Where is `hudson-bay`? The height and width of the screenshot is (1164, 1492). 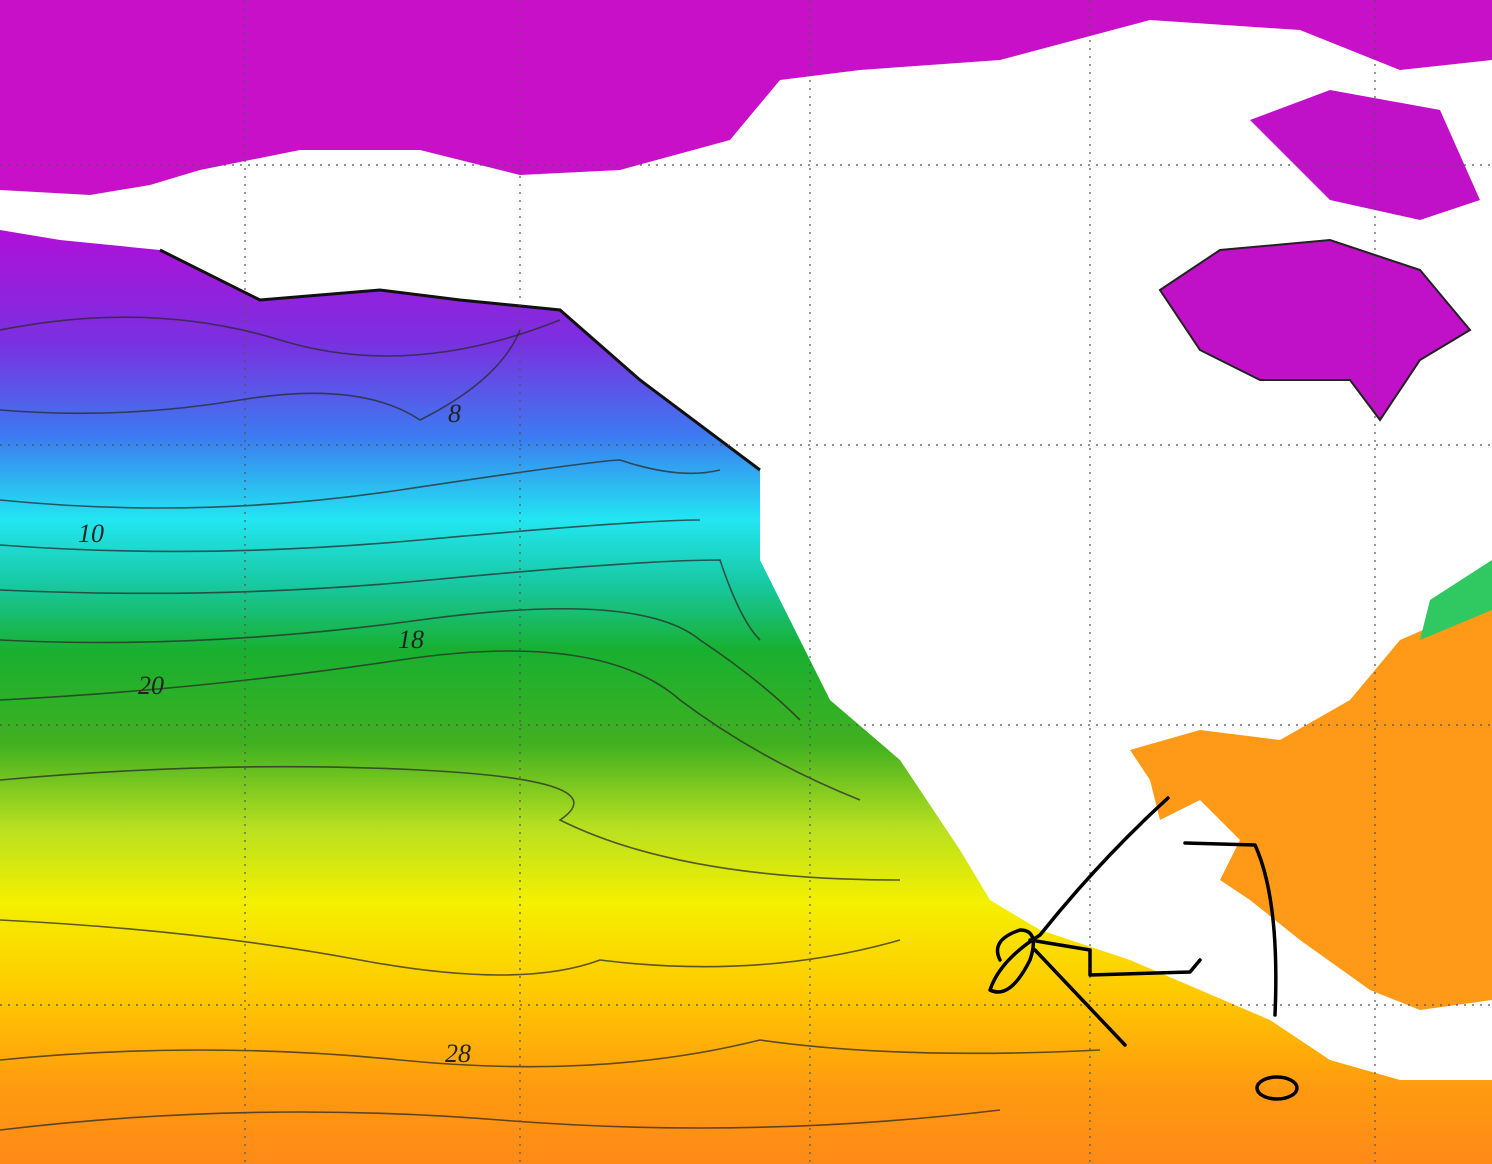 hudson-bay is located at coordinates (1315, 330).